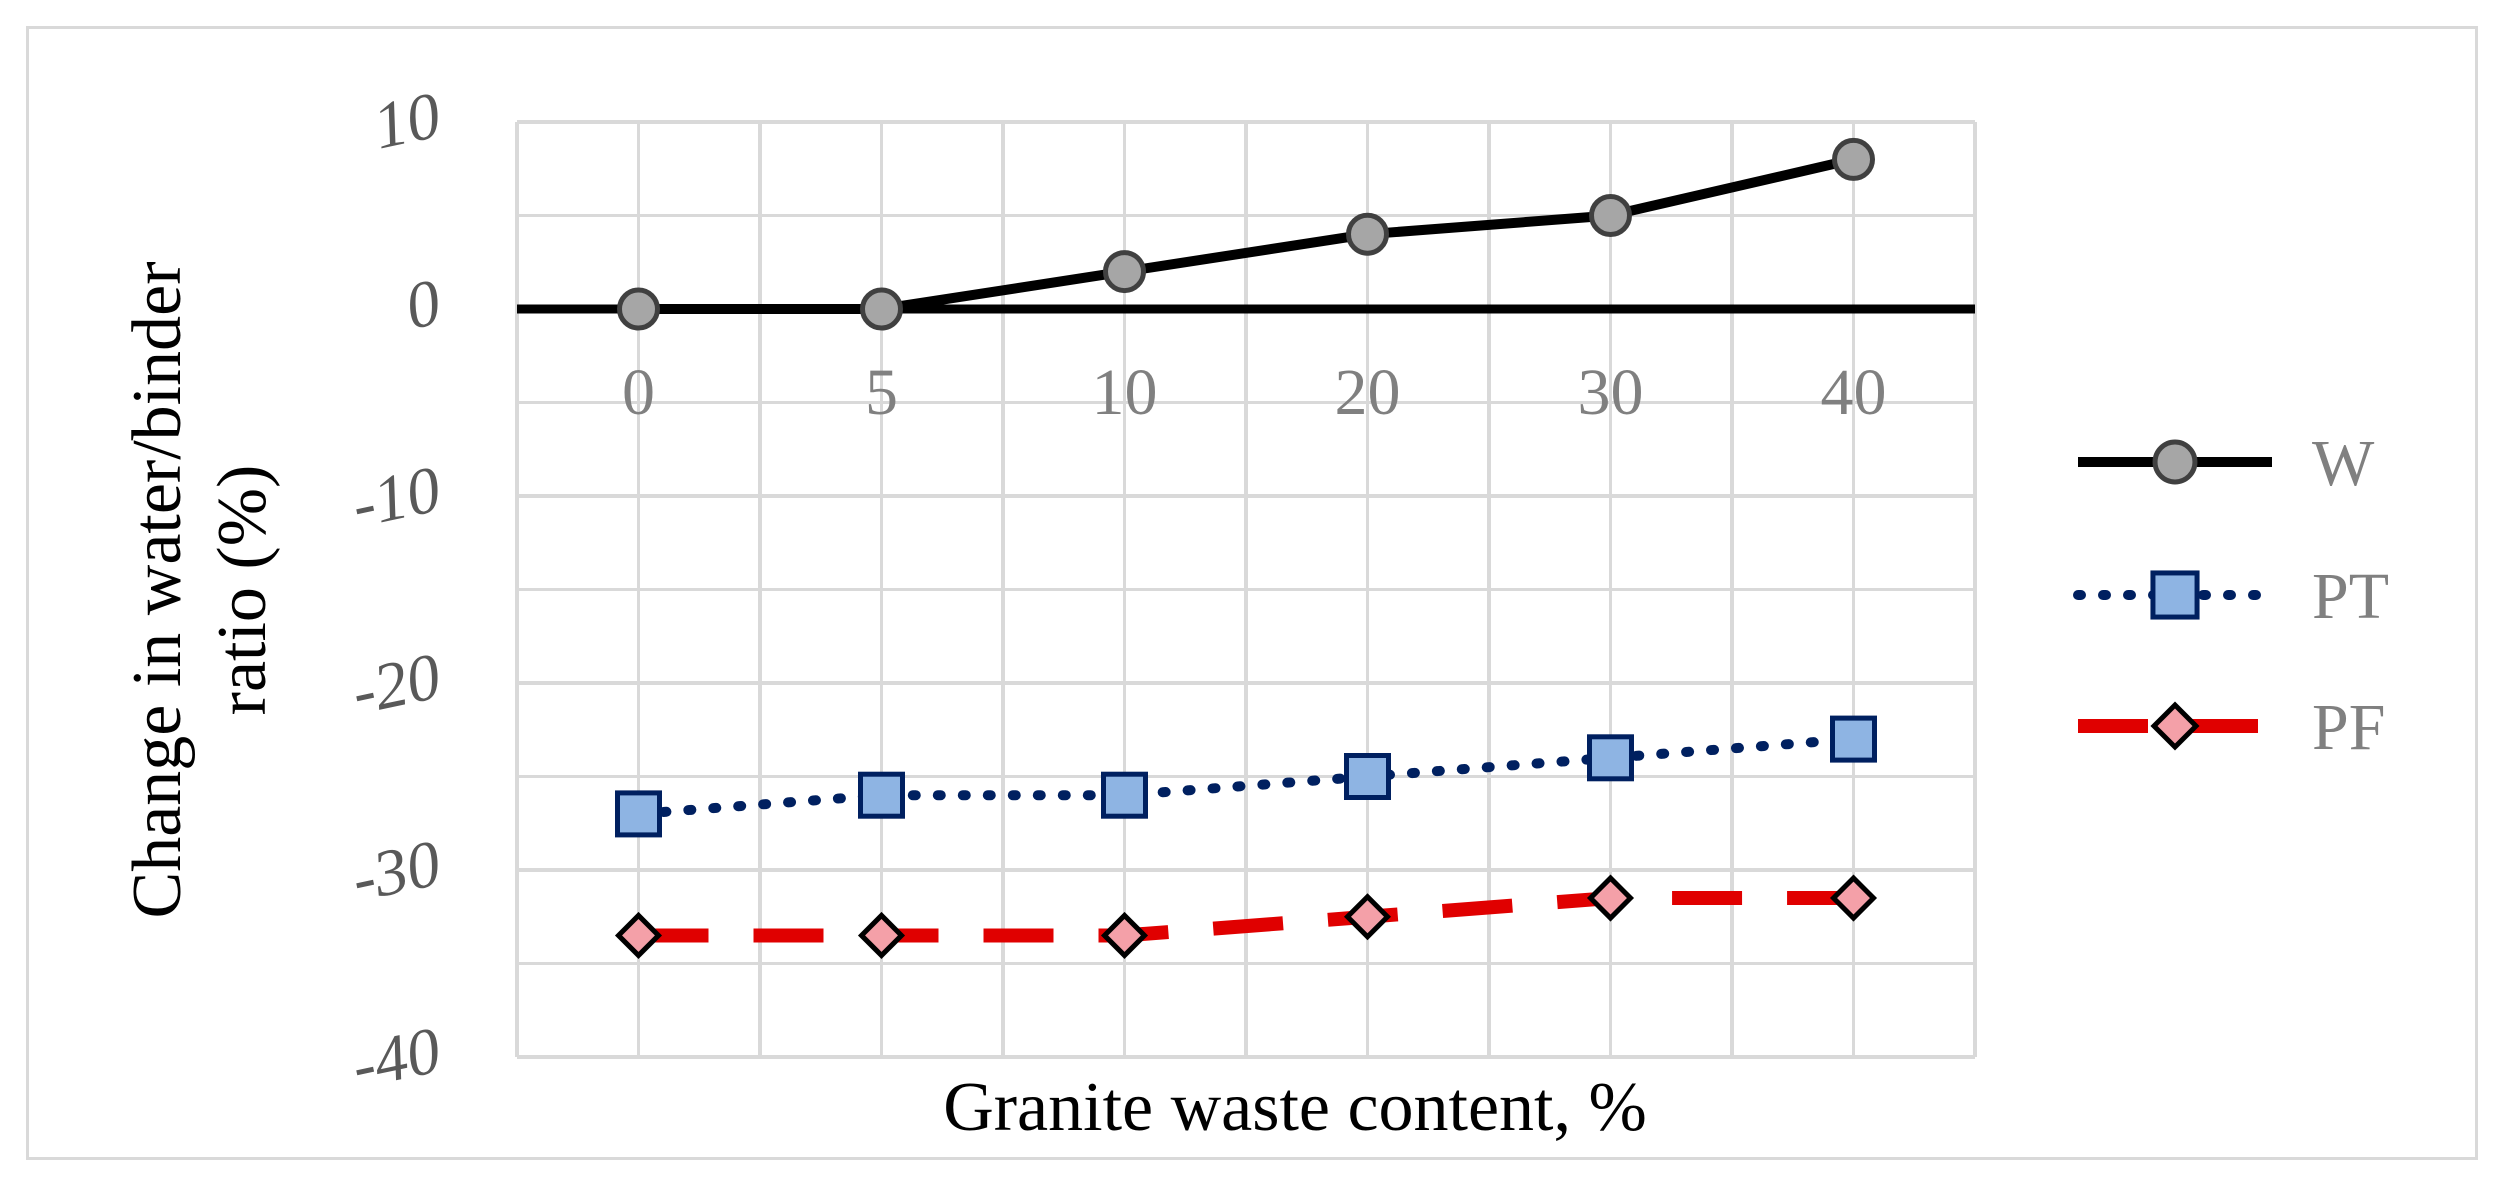  What do you see at coordinates (2175, 595) in the screenshot?
I see `legend-marker-pt` at bounding box center [2175, 595].